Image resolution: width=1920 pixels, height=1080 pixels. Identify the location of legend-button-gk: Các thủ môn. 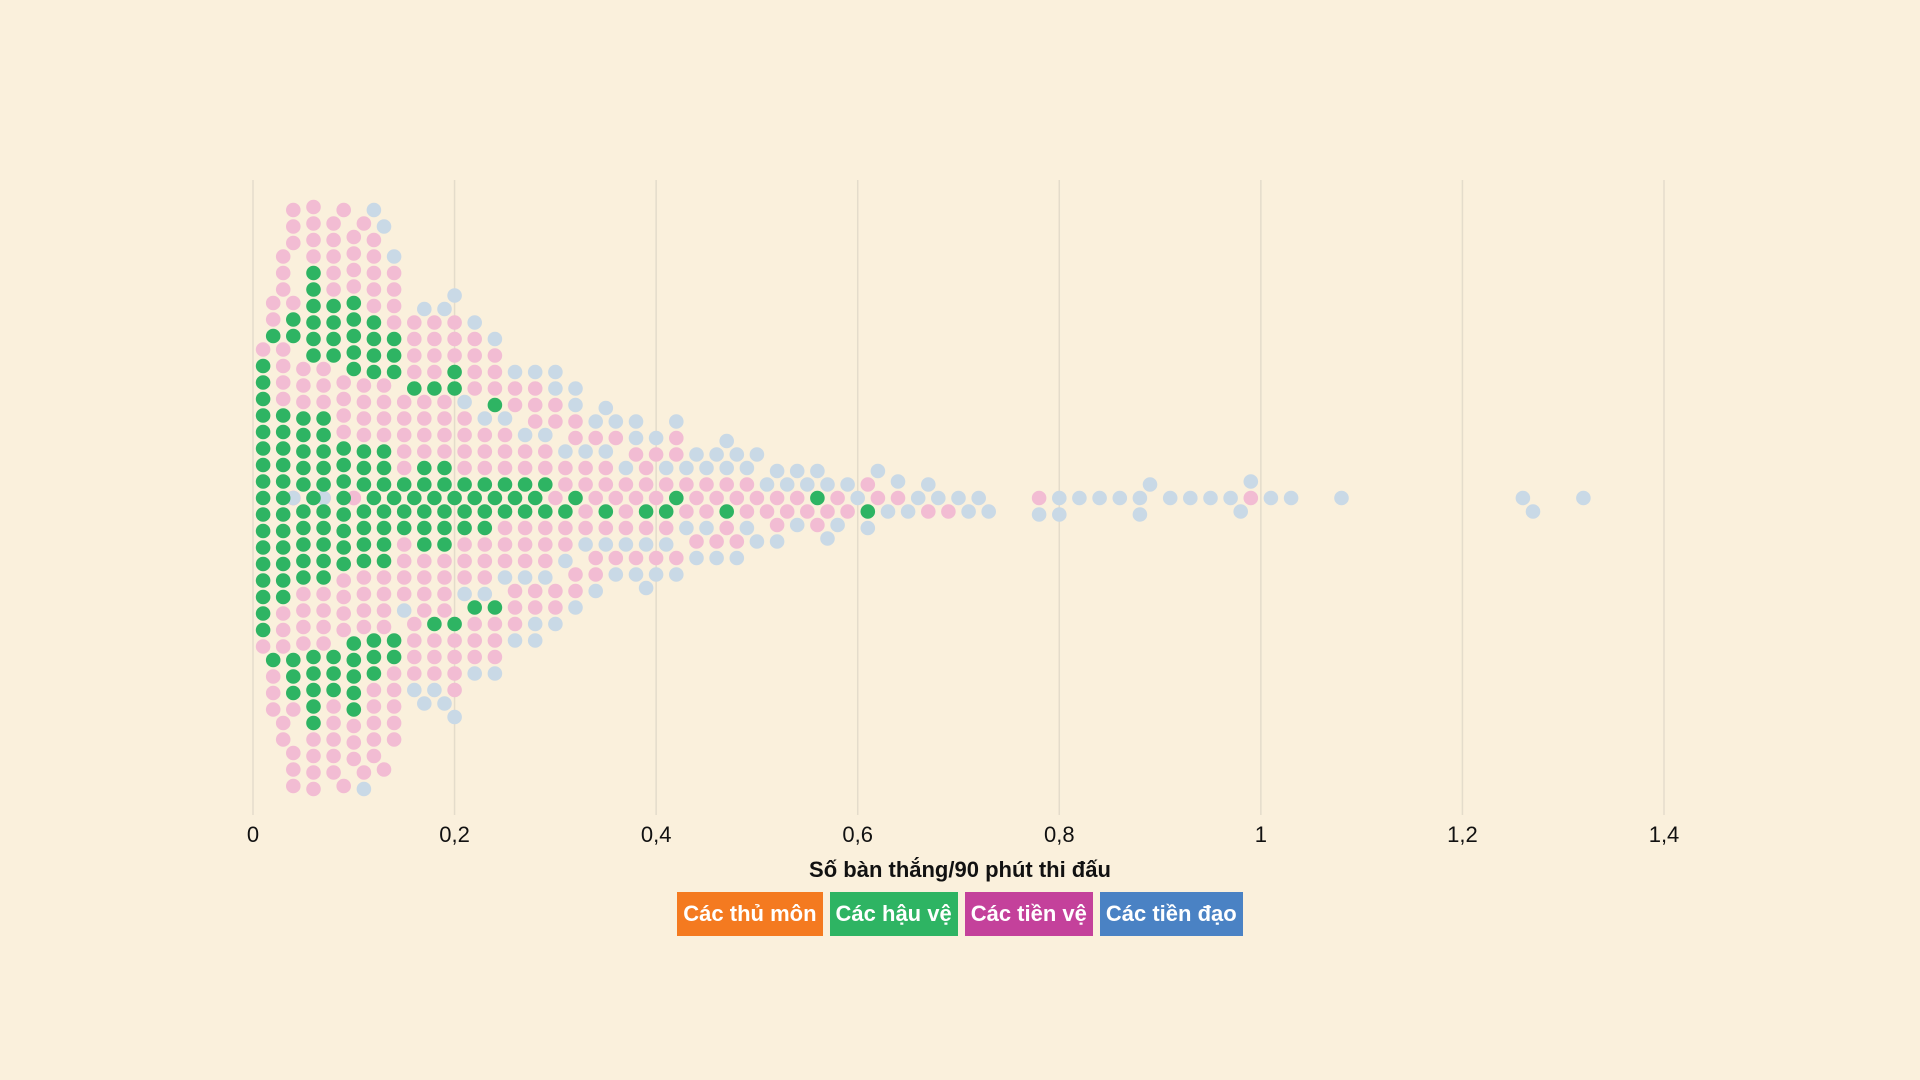
(750, 914).